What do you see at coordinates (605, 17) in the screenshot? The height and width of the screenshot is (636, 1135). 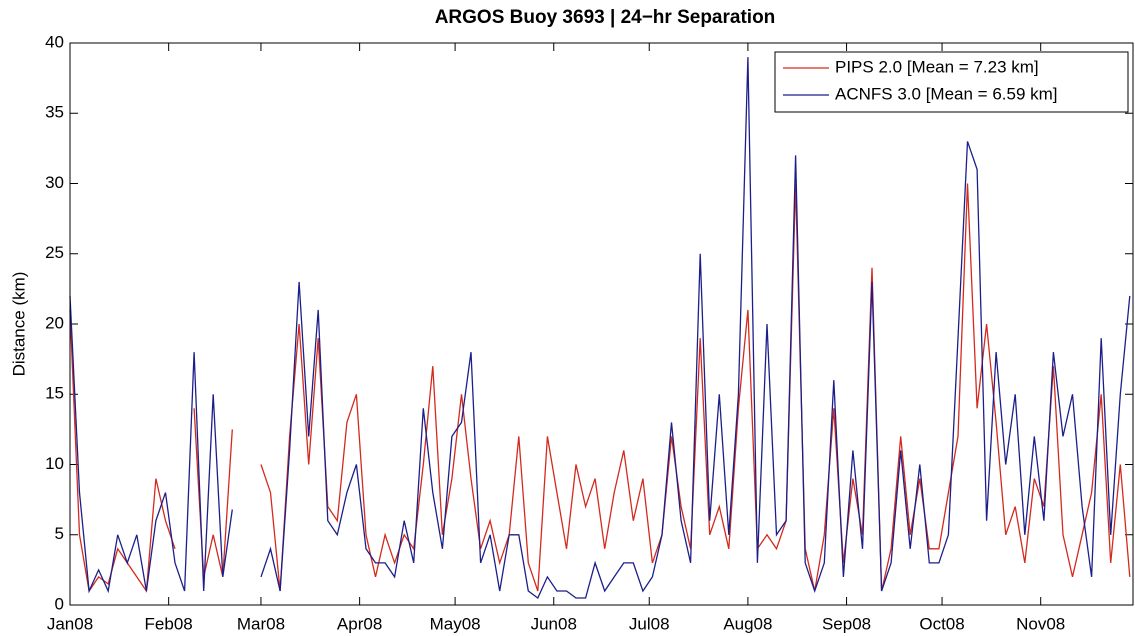 I see `chart-title: ARGOS Buoy 3693 | 24−hr Separation` at bounding box center [605, 17].